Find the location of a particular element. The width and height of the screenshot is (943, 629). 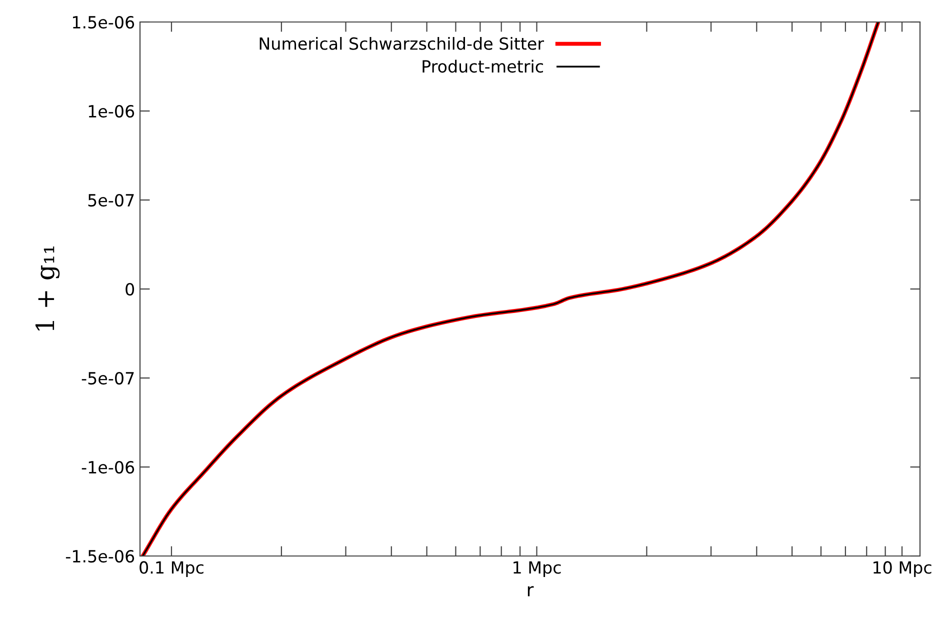

x-tick-label: 1 Mpc is located at coordinates (537, 569).